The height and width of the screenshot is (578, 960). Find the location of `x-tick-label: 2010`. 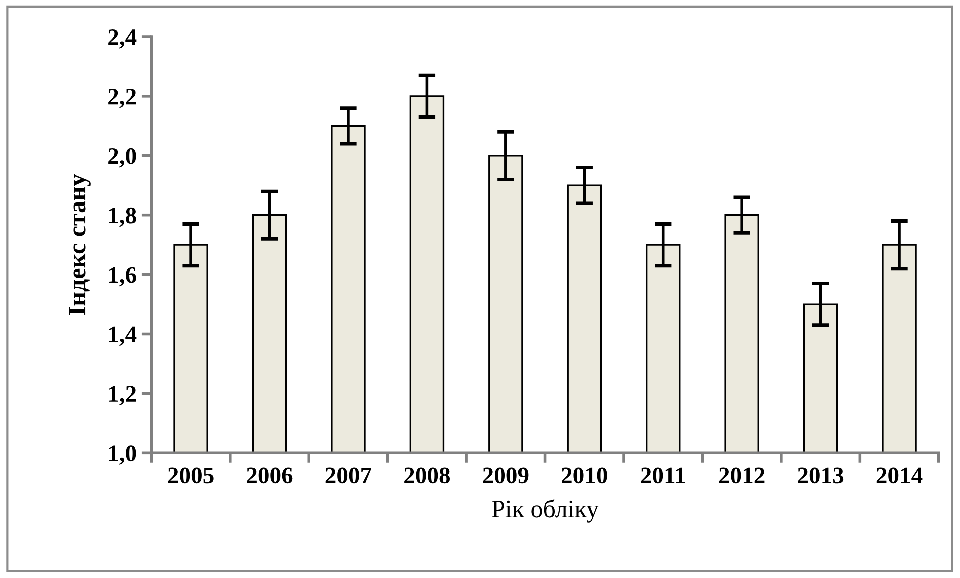

x-tick-label: 2010 is located at coordinates (585, 476).